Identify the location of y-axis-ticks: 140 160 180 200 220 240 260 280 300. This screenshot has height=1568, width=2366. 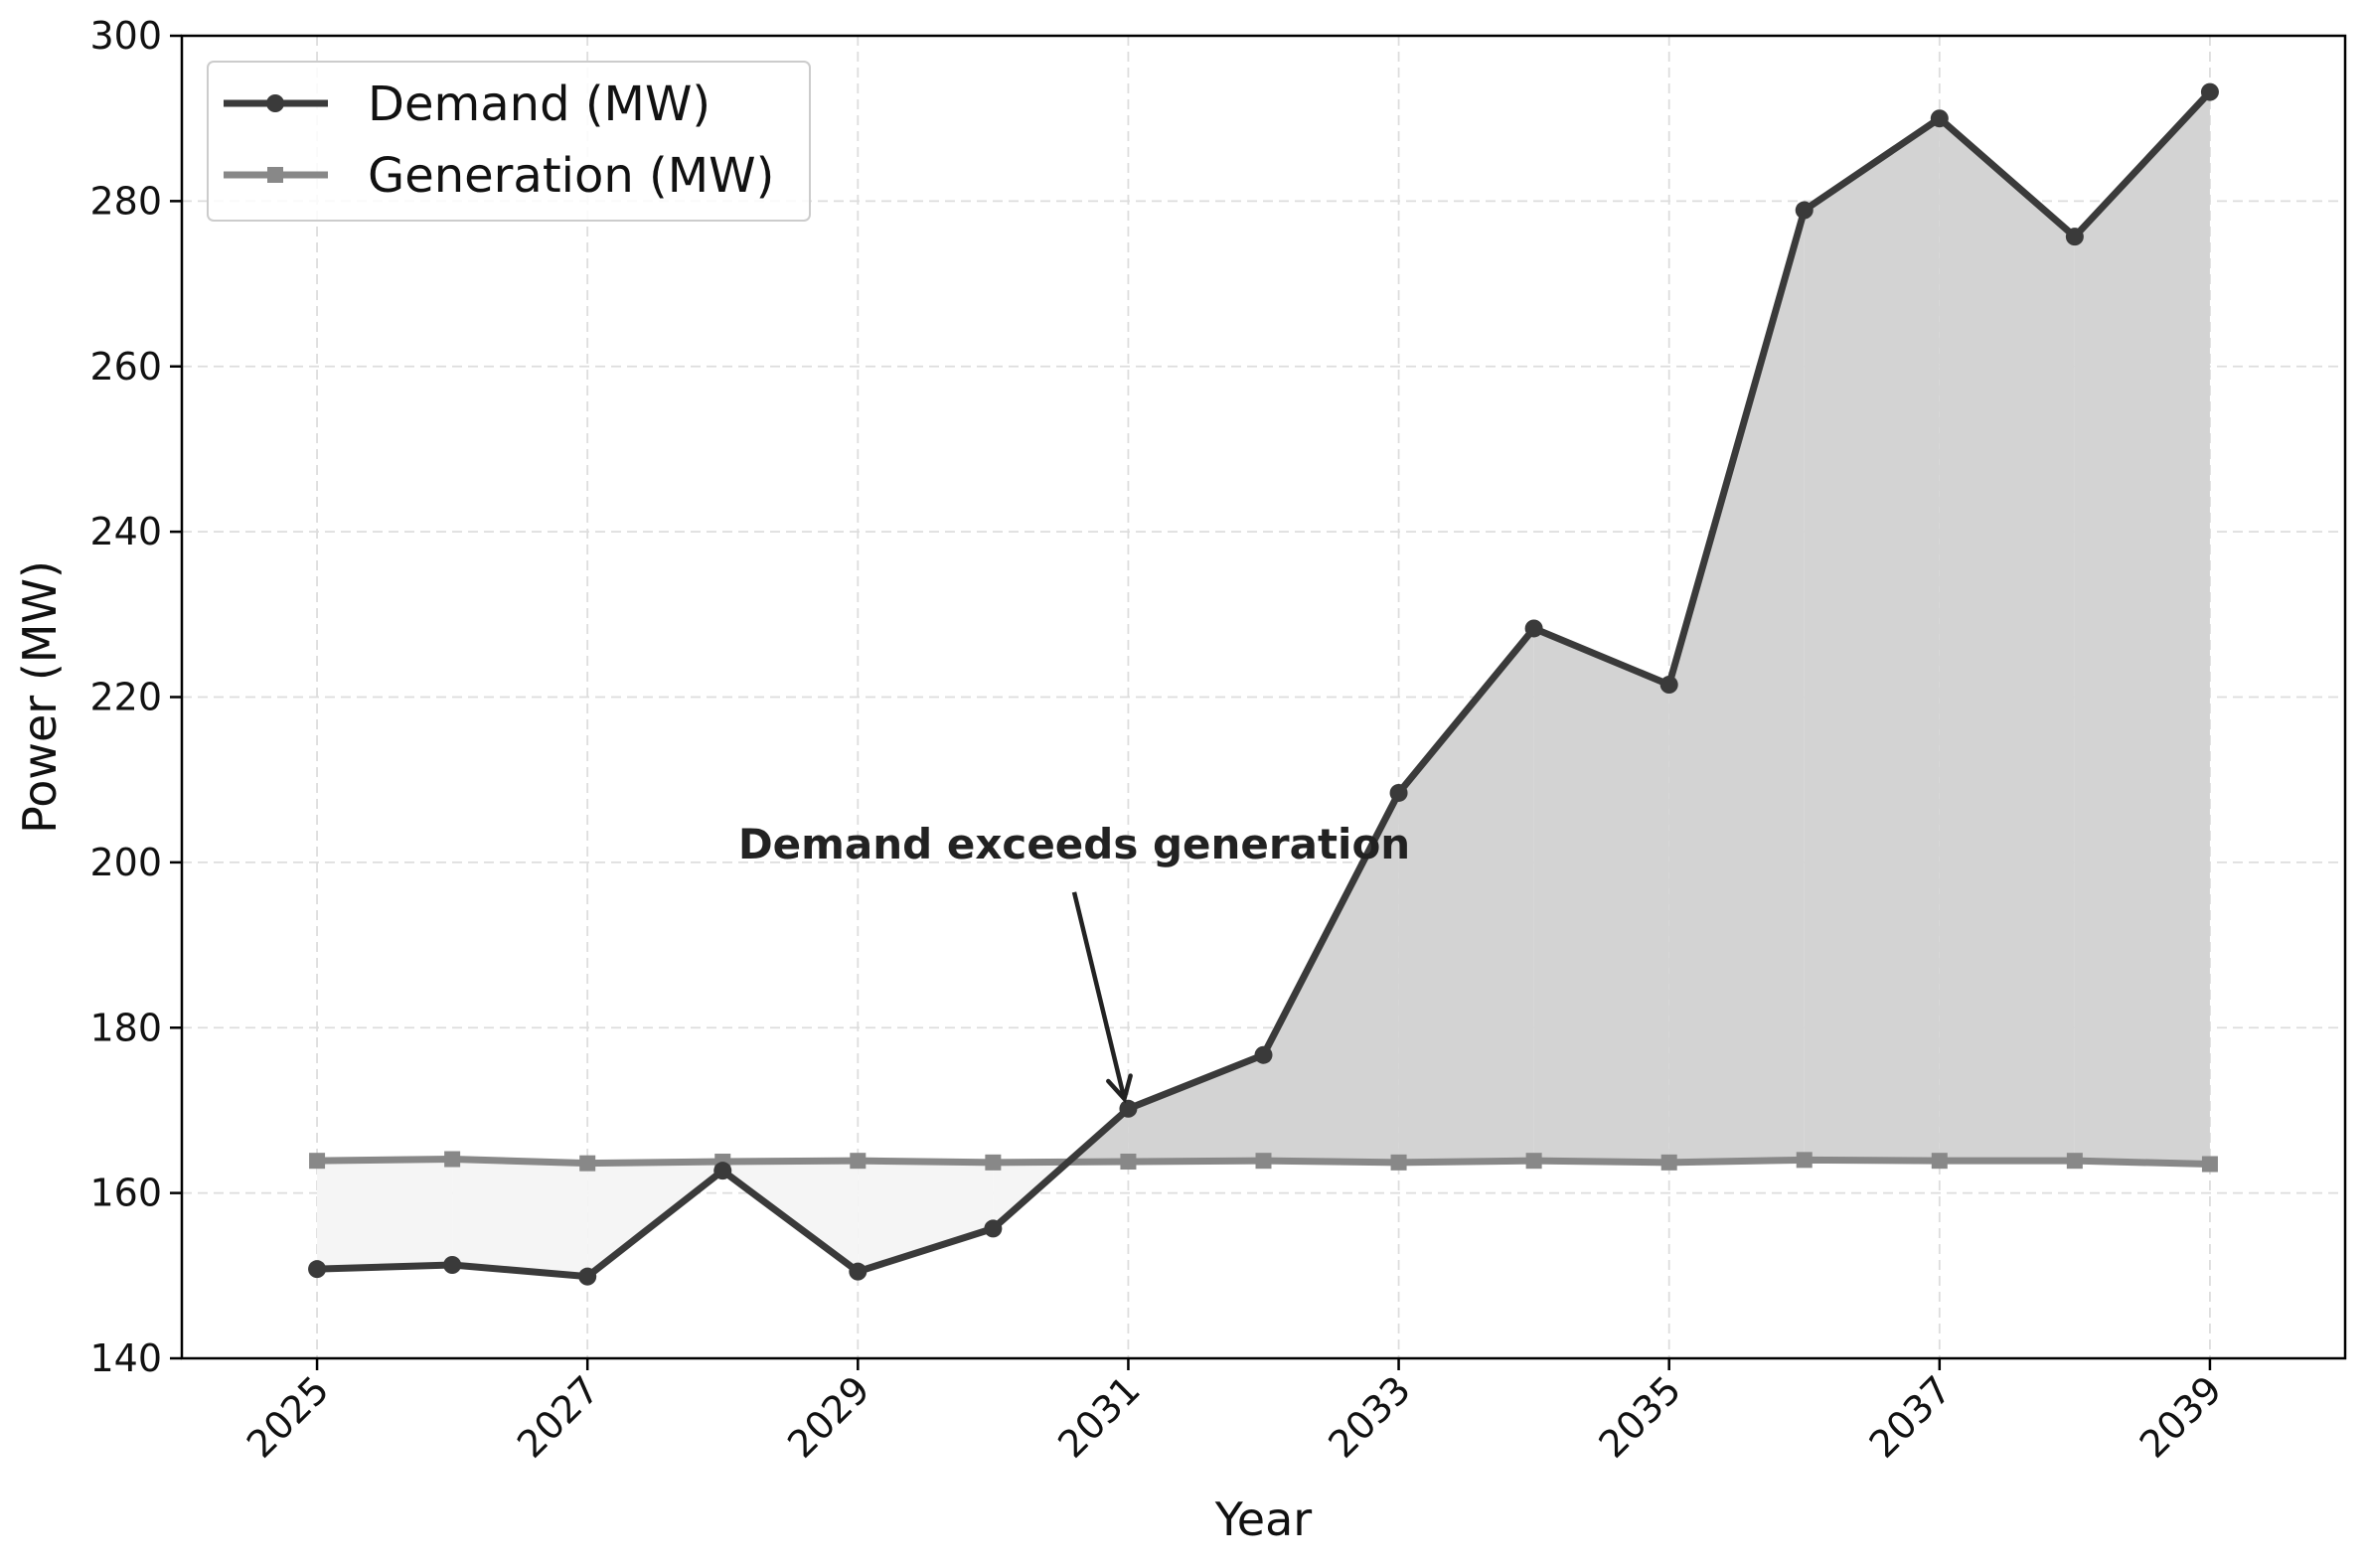
(135, 697).